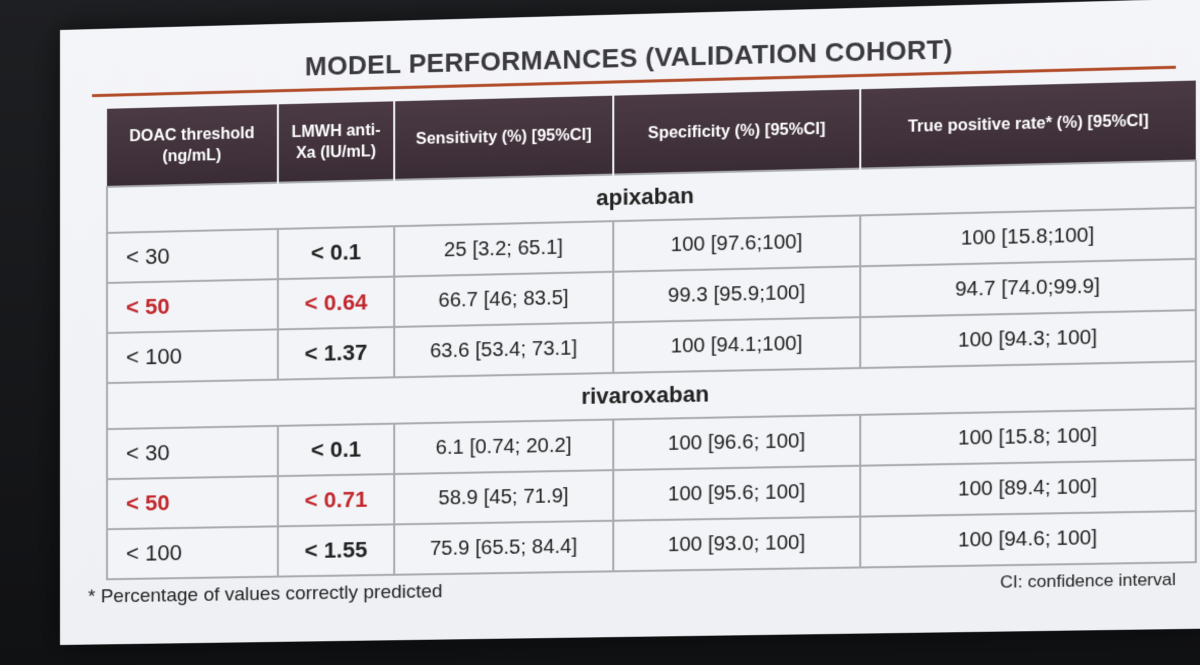 The width and height of the screenshot is (1200, 665). Describe the element at coordinates (336, 550) in the screenshot. I see `antixa-cell: < 1.55` at that location.